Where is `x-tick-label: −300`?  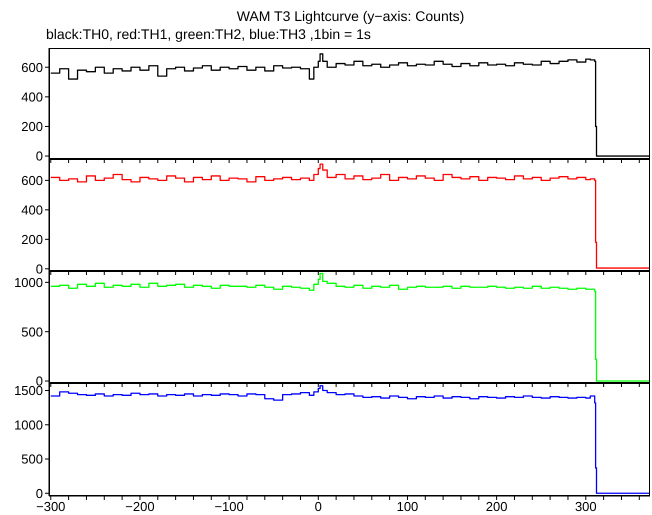
x-tick-label: −300 is located at coordinates (51, 506).